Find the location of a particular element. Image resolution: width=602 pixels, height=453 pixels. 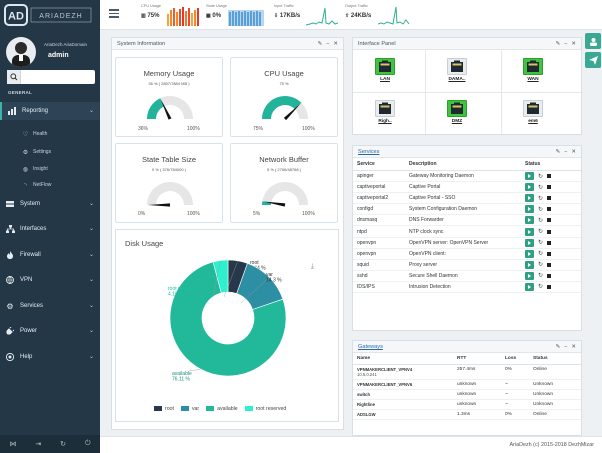

logout-icon: ⇥ is located at coordinates (38, 444).